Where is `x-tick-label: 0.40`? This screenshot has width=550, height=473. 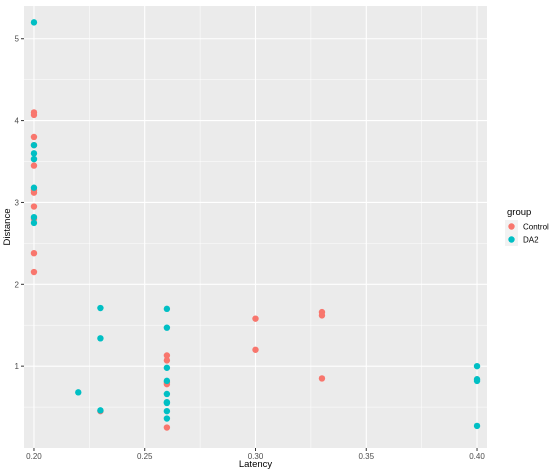 x-tick-label: 0.40 is located at coordinates (477, 456).